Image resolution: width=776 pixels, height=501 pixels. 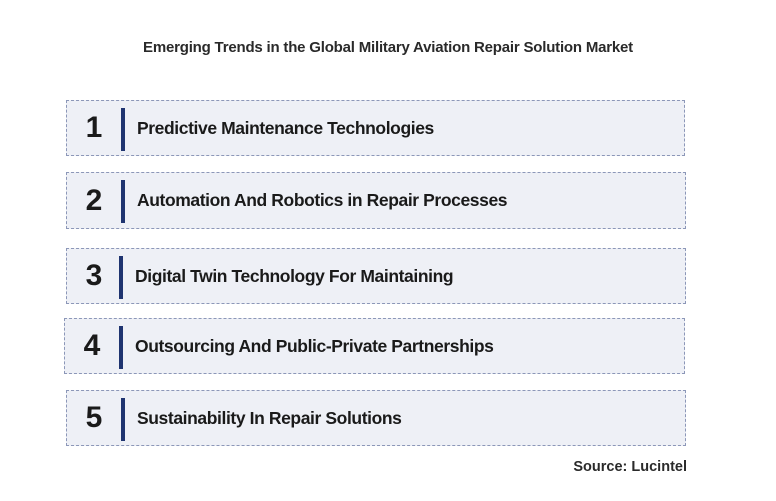 What do you see at coordinates (94, 417) in the screenshot?
I see `trend-number: 5` at bounding box center [94, 417].